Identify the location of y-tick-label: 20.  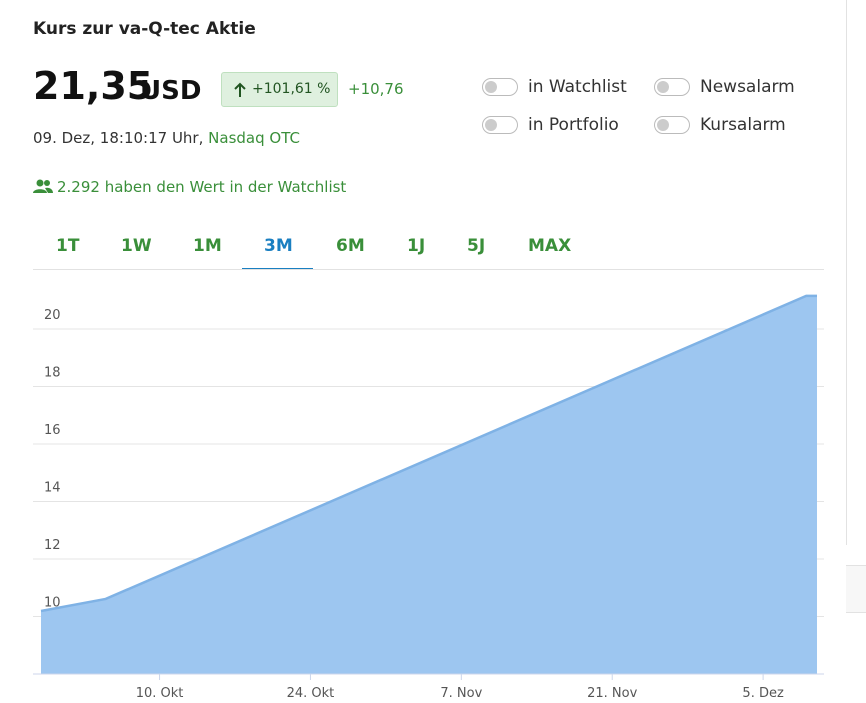
(52, 315).